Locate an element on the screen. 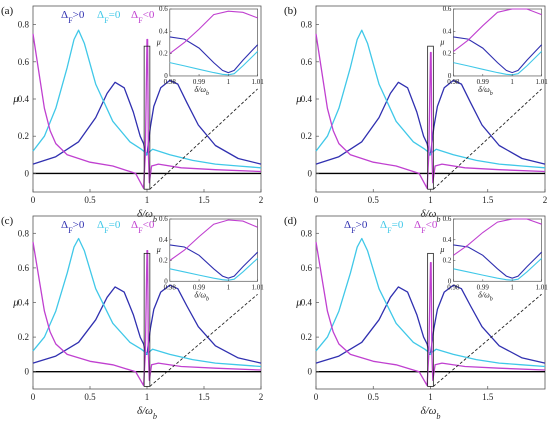 Image resolution: width=550 pixels, height=423 pixels. panel-label: (d) is located at coordinates (290, 221).